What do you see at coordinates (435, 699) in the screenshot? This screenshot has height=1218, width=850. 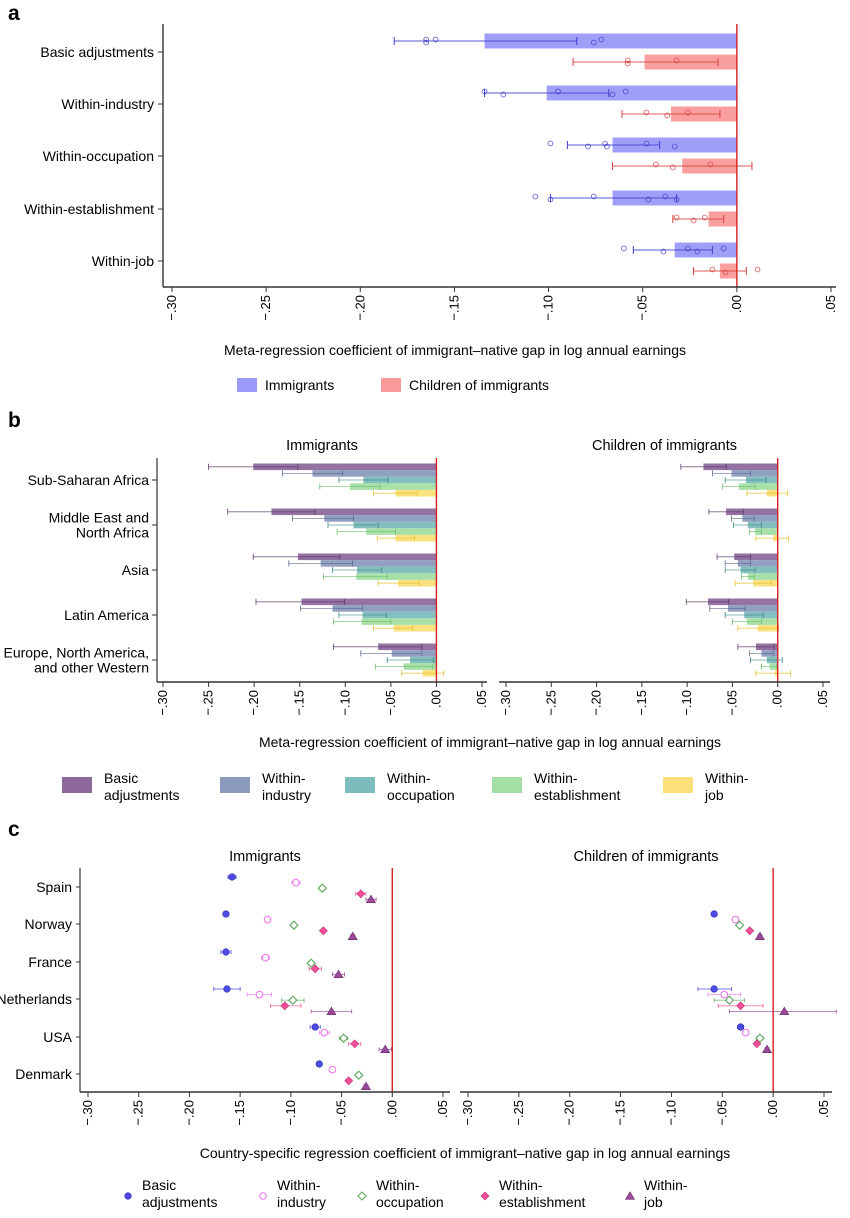 I see `b0-x-tick-label: .00` at bounding box center [435, 699].